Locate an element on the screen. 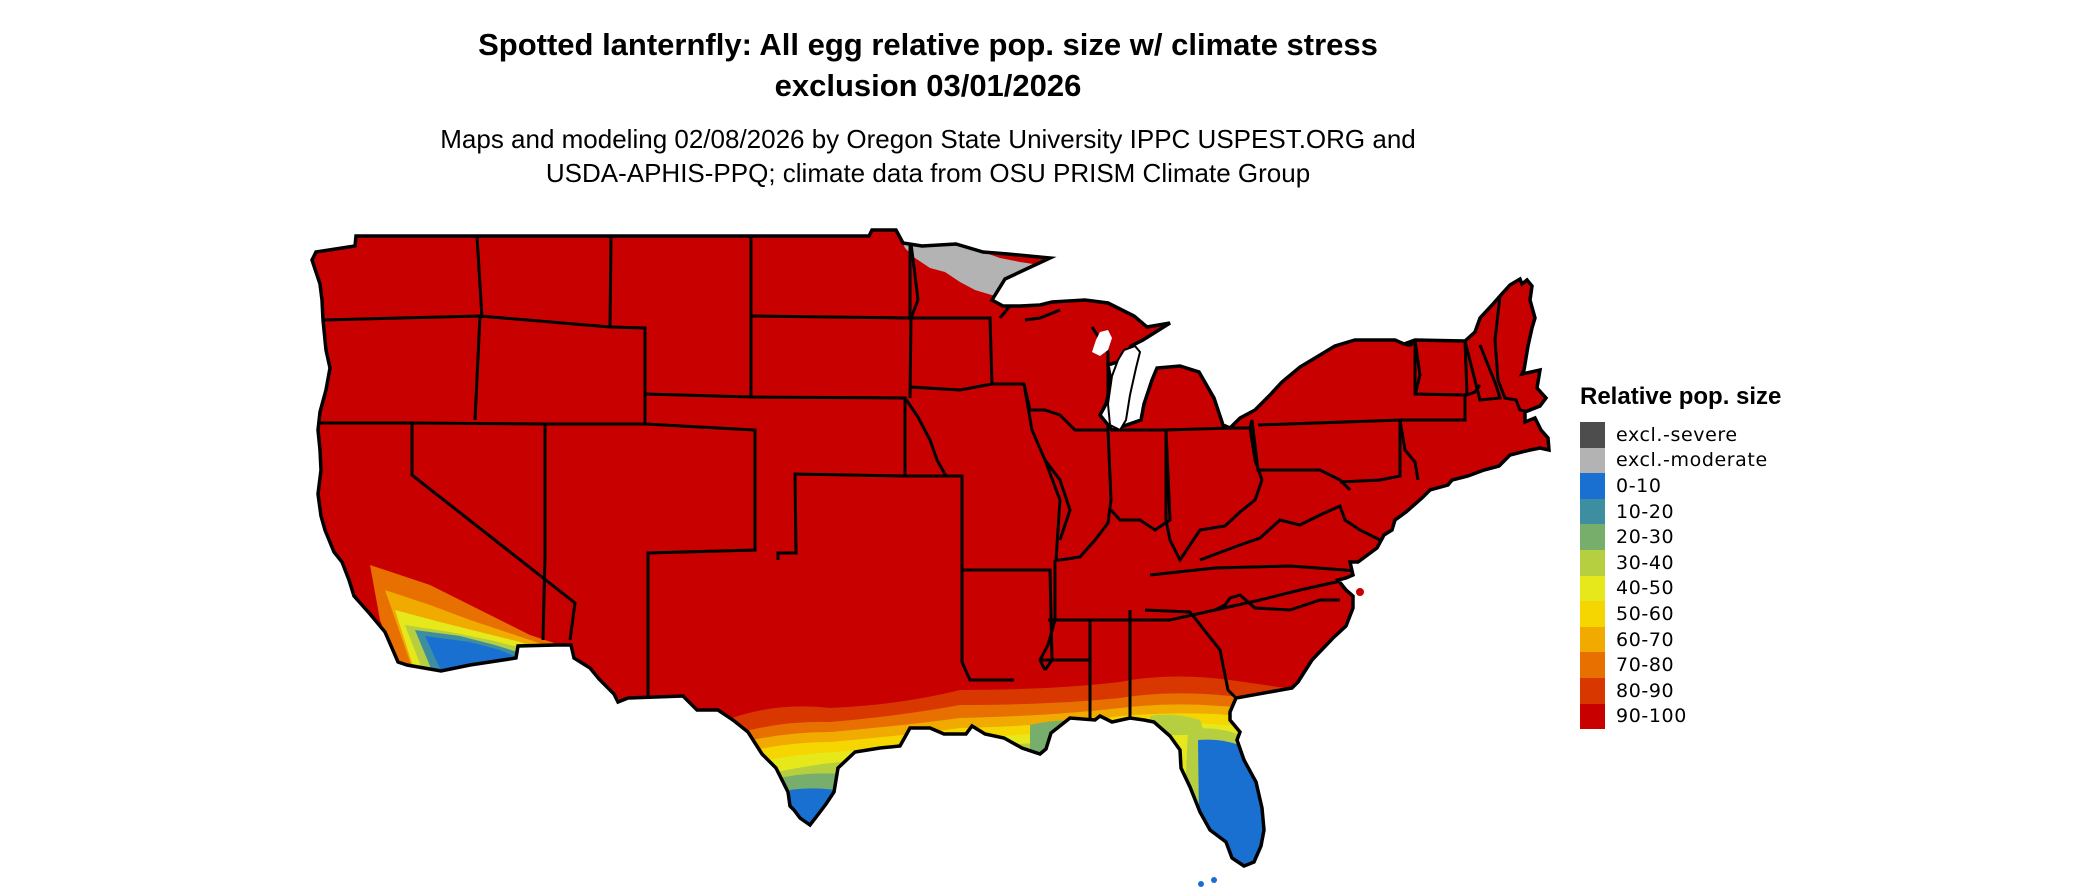 The height and width of the screenshot is (892, 2100). legend-item: 30-40 is located at coordinates (1680, 562).